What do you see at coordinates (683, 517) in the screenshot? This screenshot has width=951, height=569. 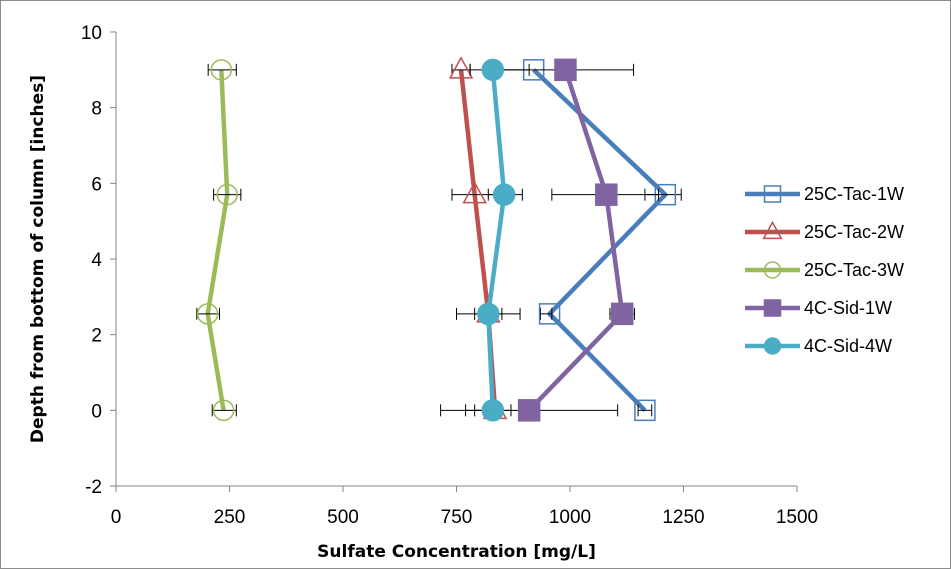 I see `x-tick-label: 1250` at bounding box center [683, 517].